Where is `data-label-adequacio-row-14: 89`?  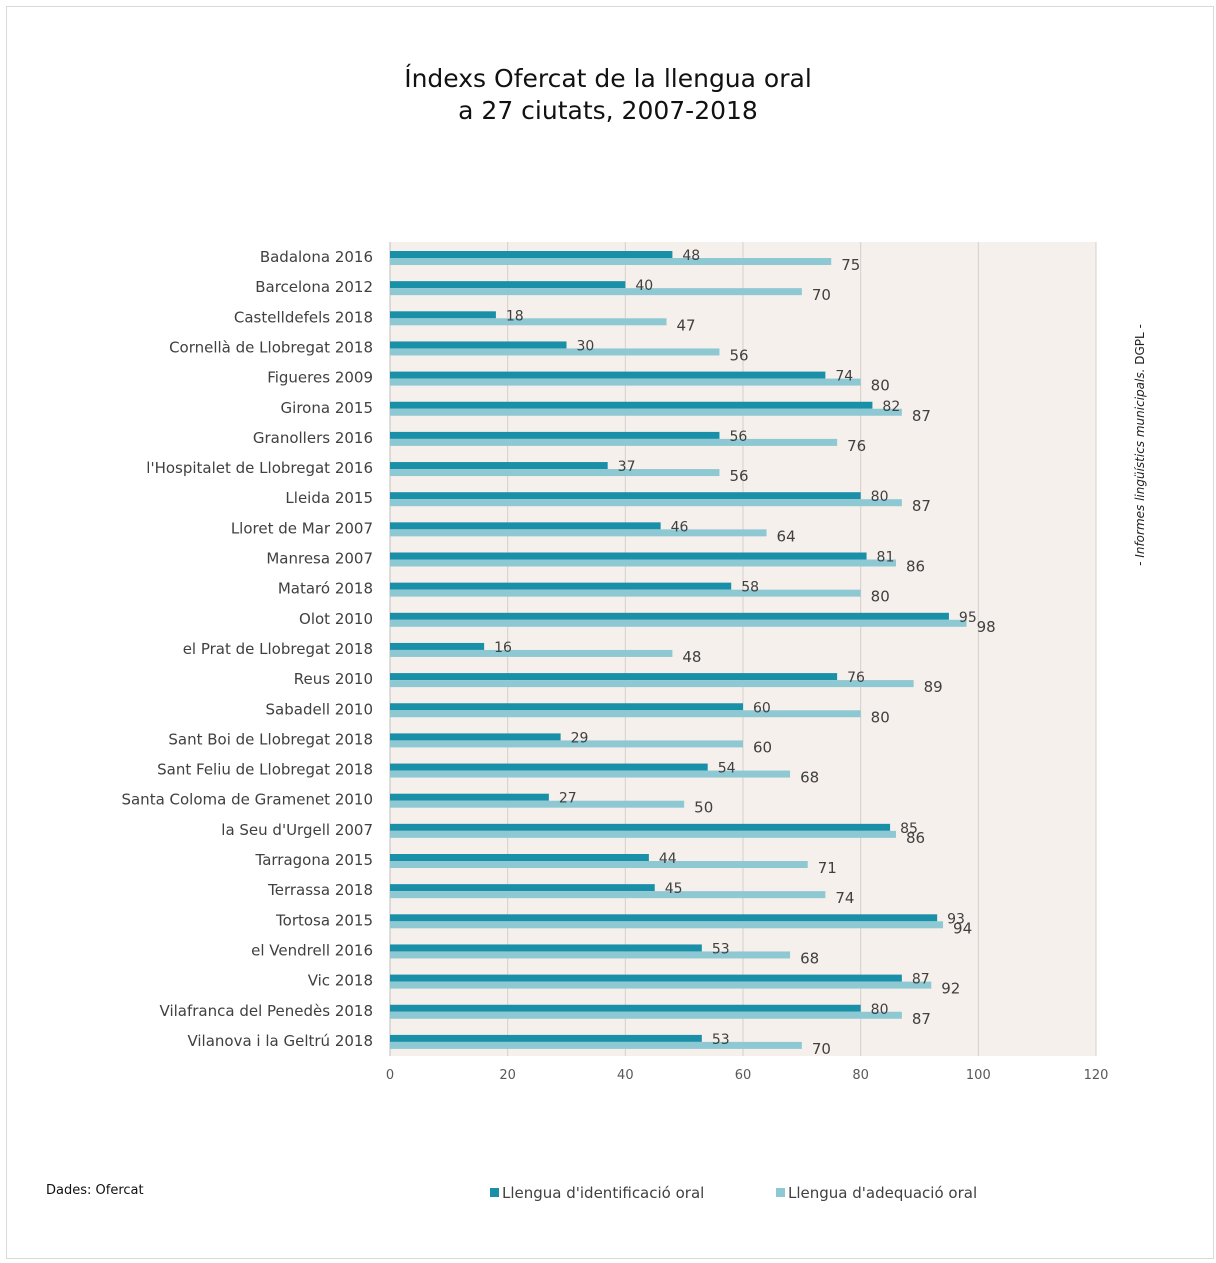
data-label-adequacio-row-14: 89 is located at coordinates (933, 687).